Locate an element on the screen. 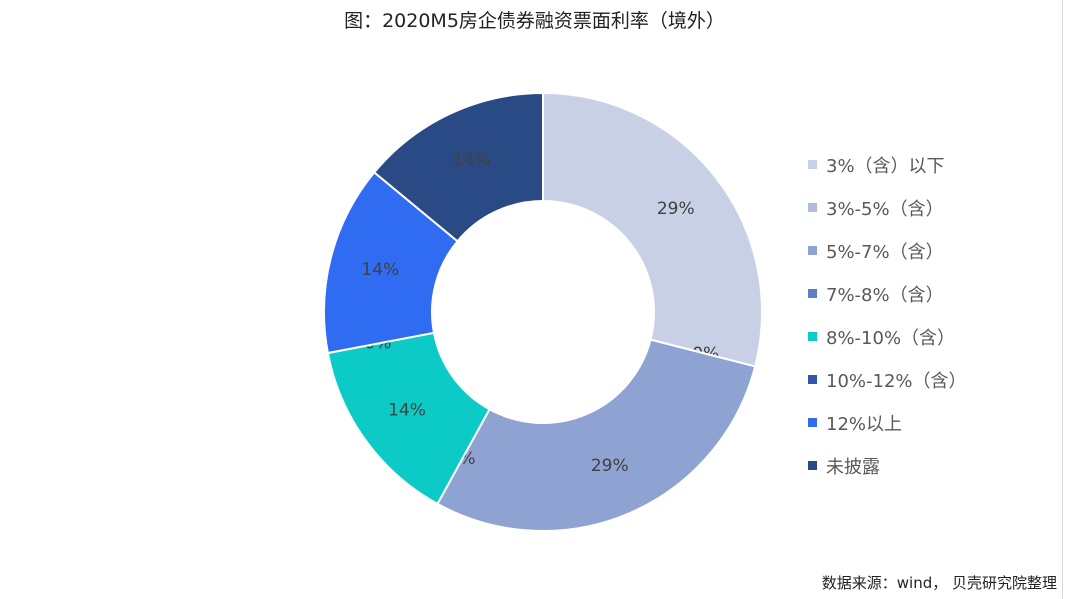 The width and height of the screenshot is (1069, 599). data-label-5: 14% is located at coordinates (407, 411).